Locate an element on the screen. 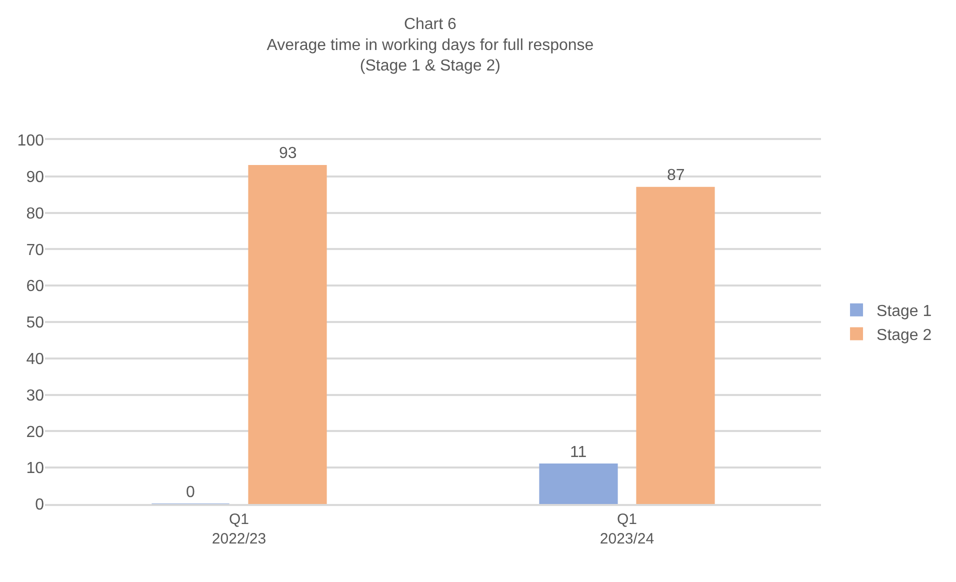  y-tick-label: 80 is located at coordinates (35, 213).